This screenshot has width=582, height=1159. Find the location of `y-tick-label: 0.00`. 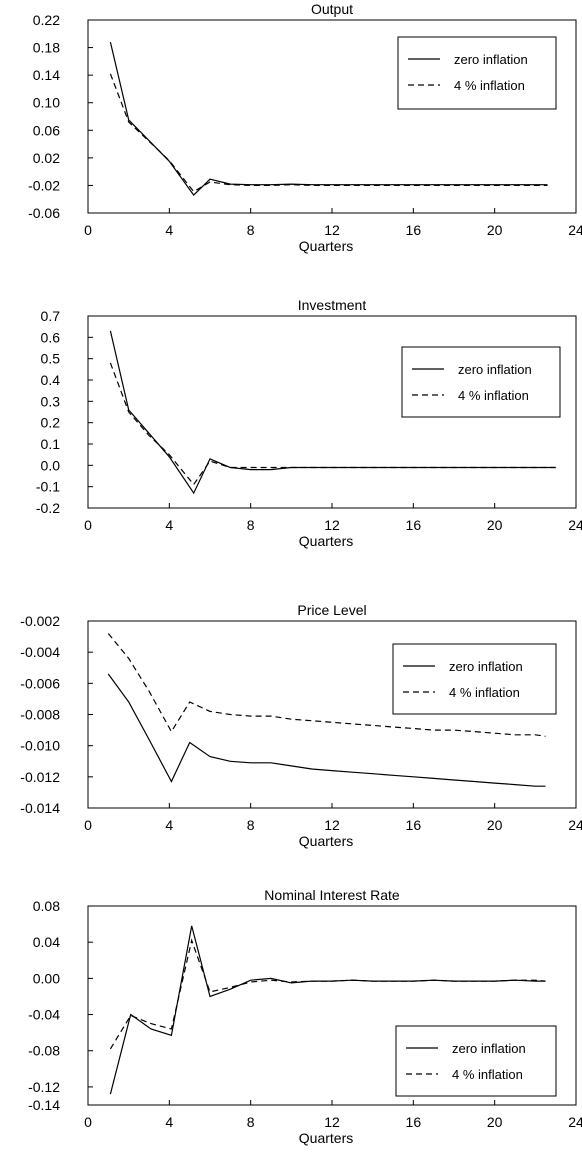

y-tick-label: 0.00 is located at coordinates (46, 978).